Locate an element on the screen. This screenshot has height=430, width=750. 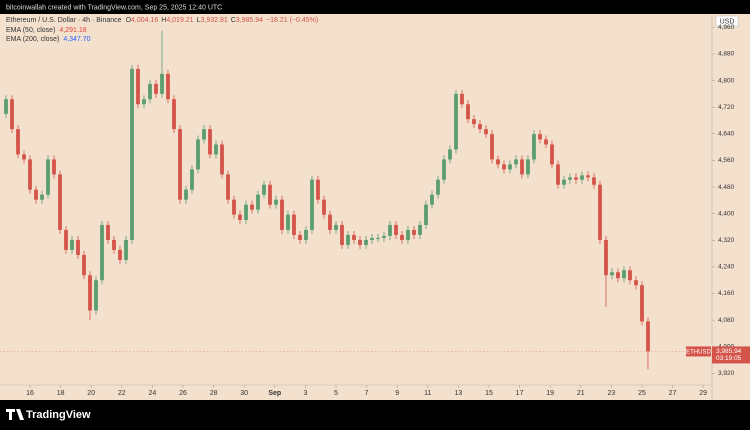
y-tick-label: 4,640 is located at coordinates (726, 134).